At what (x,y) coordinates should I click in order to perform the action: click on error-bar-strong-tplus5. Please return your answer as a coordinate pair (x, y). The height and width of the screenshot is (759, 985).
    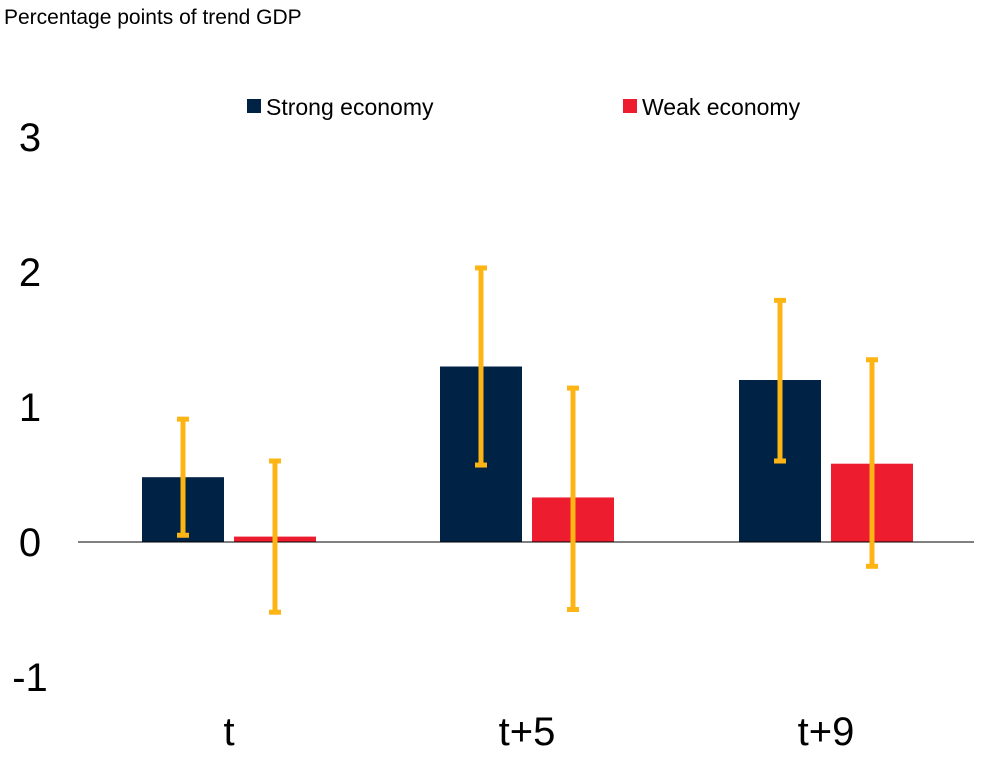
    Looking at the image, I should click on (481, 366).